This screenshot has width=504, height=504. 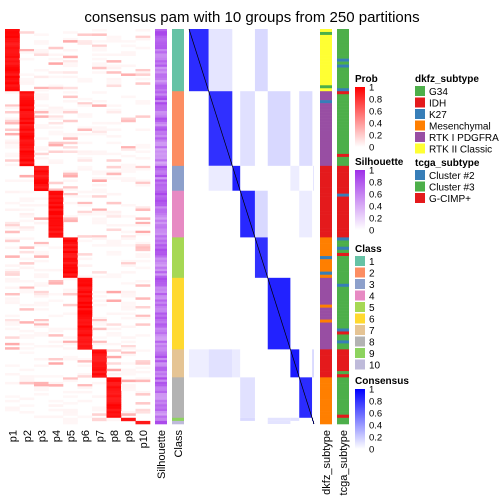 I want to click on class-cell, so click(x=178, y=422).